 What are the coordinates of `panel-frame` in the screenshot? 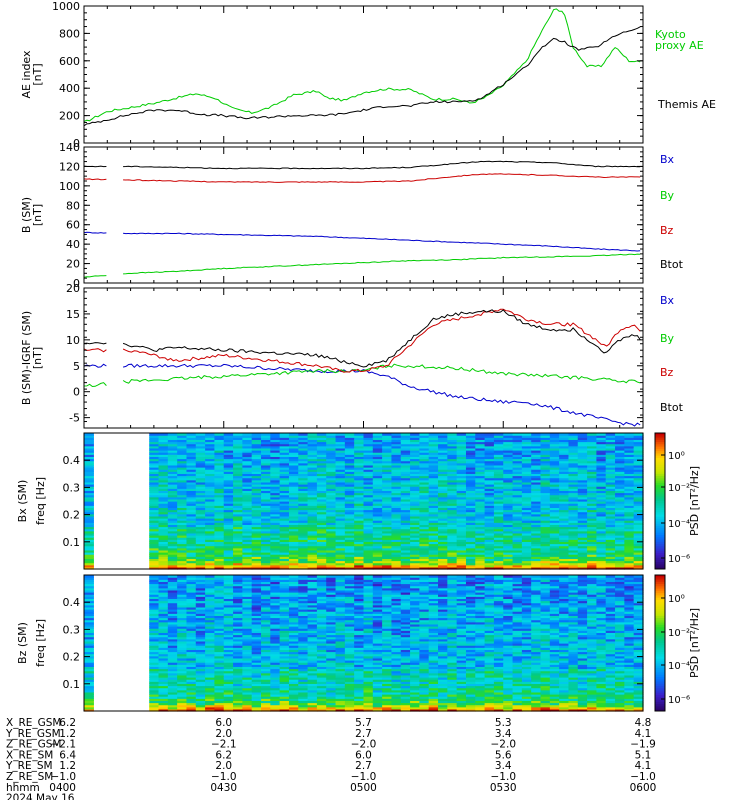 It's located at (363, 501).